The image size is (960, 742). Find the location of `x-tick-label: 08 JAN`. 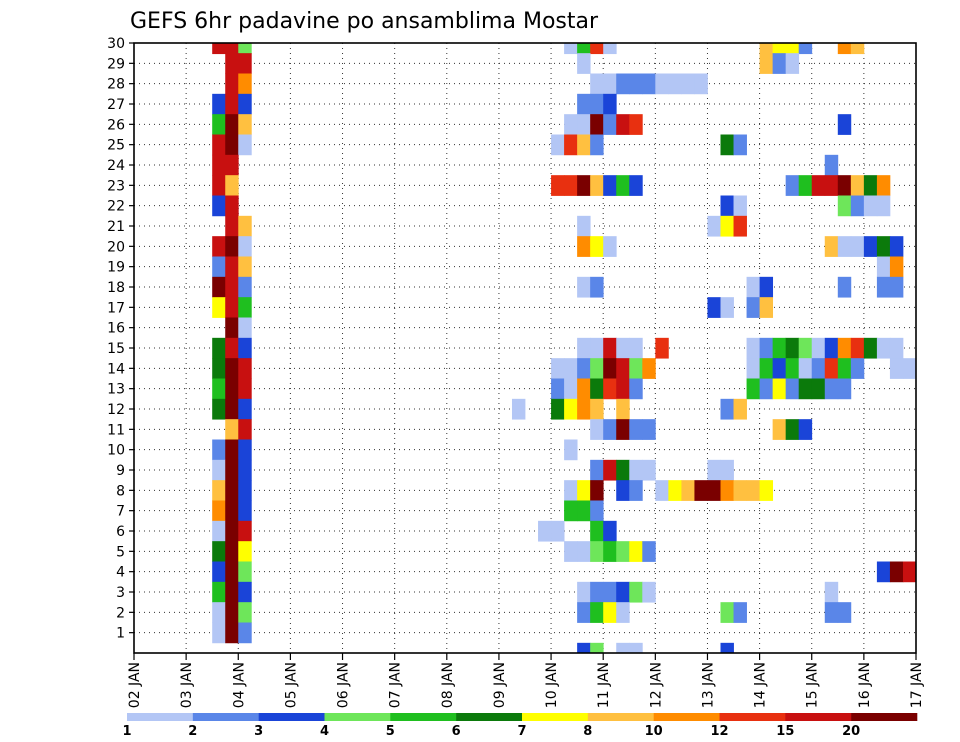

x-tick-label: 08 JAN is located at coordinates (448, 685).